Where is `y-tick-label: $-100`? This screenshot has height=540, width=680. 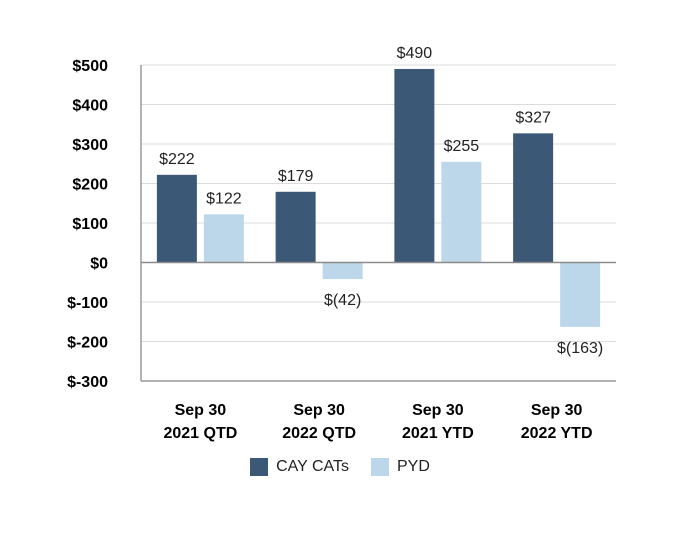
y-tick-label: $-100 is located at coordinates (87, 303).